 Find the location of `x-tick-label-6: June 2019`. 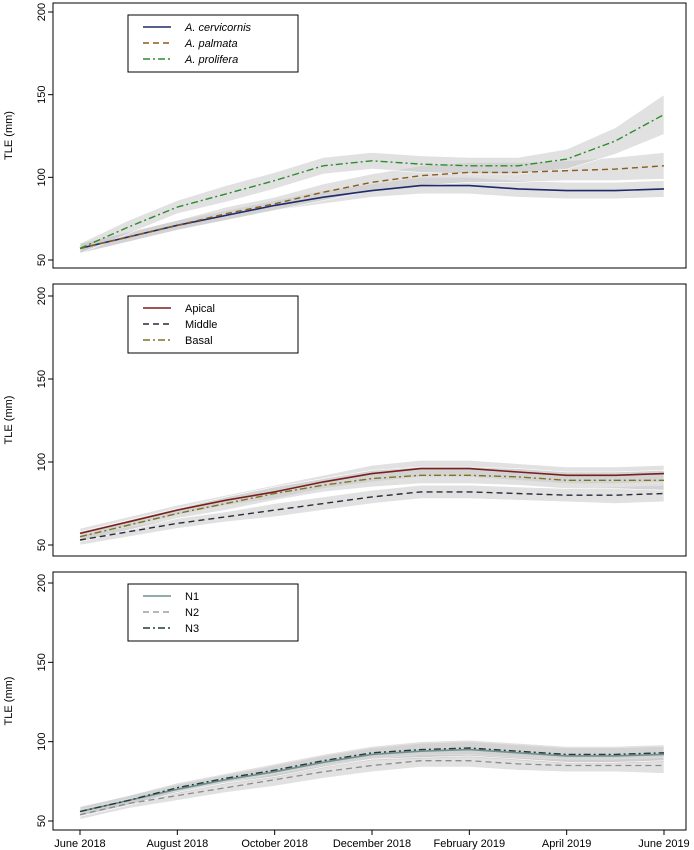

x-tick-label-6: June 2019 is located at coordinates (663, 844).